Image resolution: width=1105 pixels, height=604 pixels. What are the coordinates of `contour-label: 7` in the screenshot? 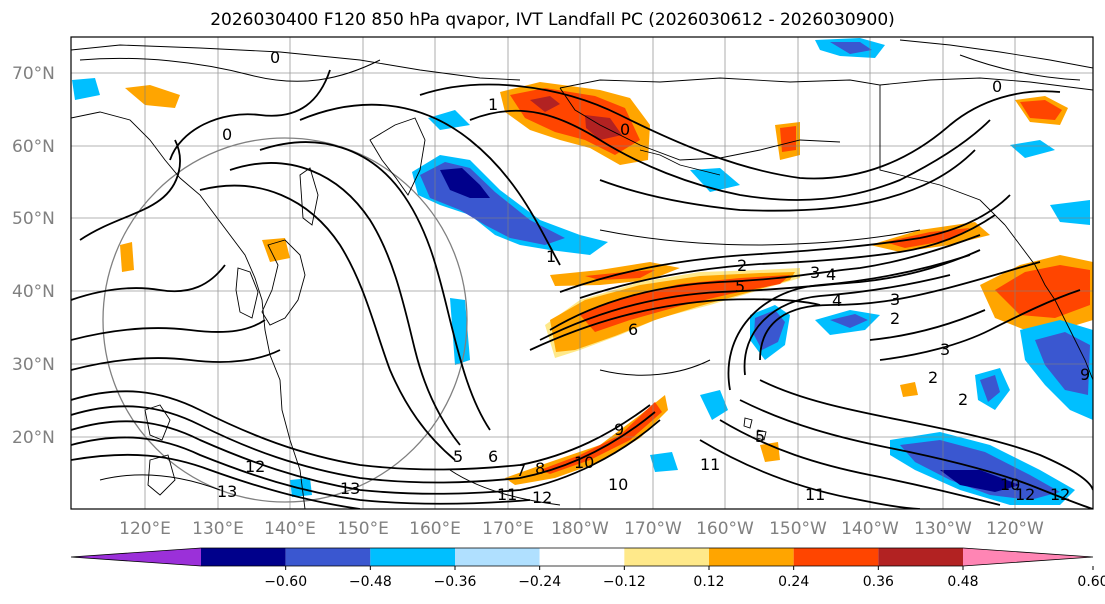 It's located at (521, 470).